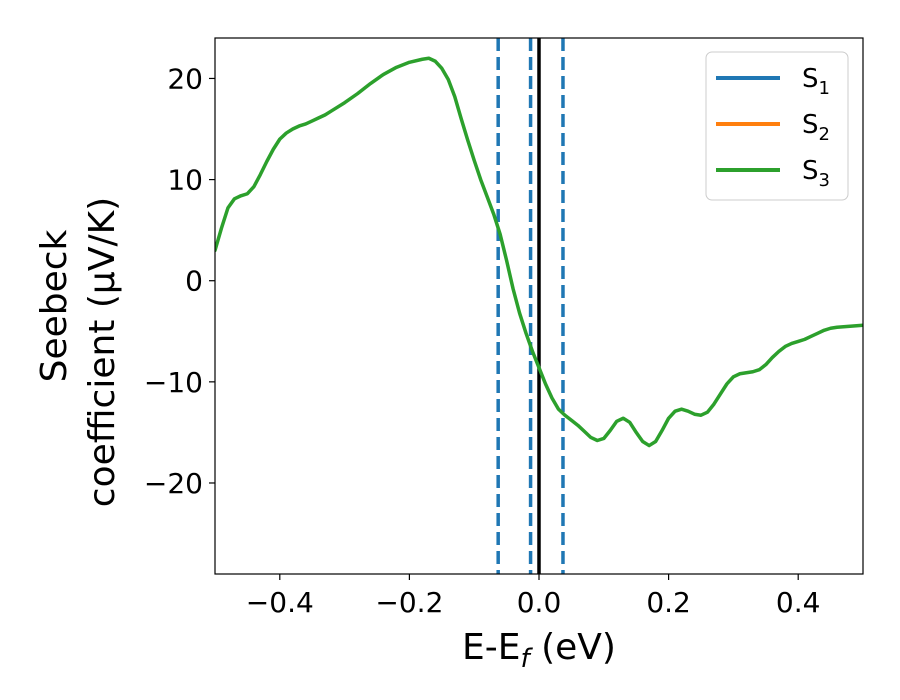 The width and height of the screenshot is (900, 700). Describe the element at coordinates (668, 602) in the screenshot. I see `x-tick-label-3: 0.2` at that location.